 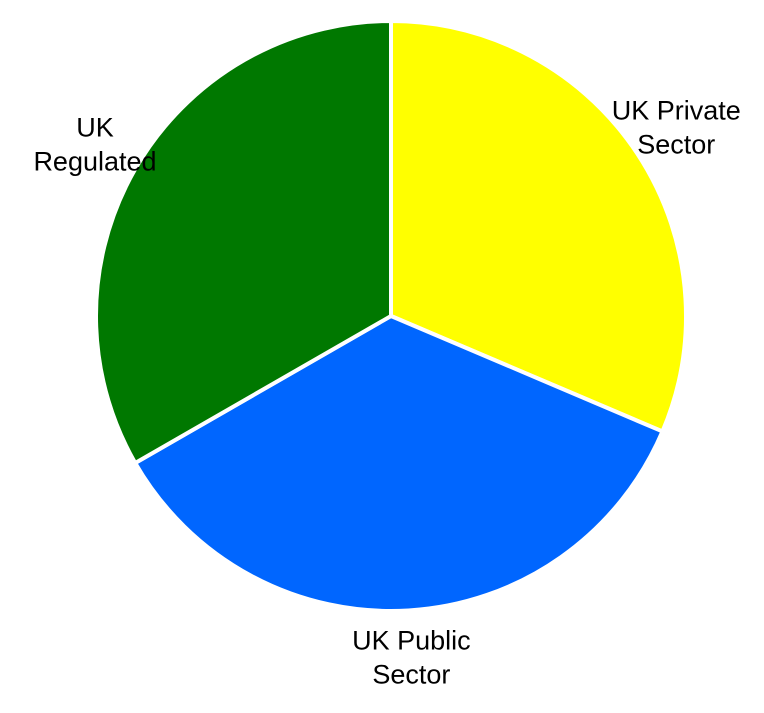 What do you see at coordinates (676, 127) in the screenshot?
I see `slice-label-uk-private-sector: UK Private Sector` at bounding box center [676, 127].